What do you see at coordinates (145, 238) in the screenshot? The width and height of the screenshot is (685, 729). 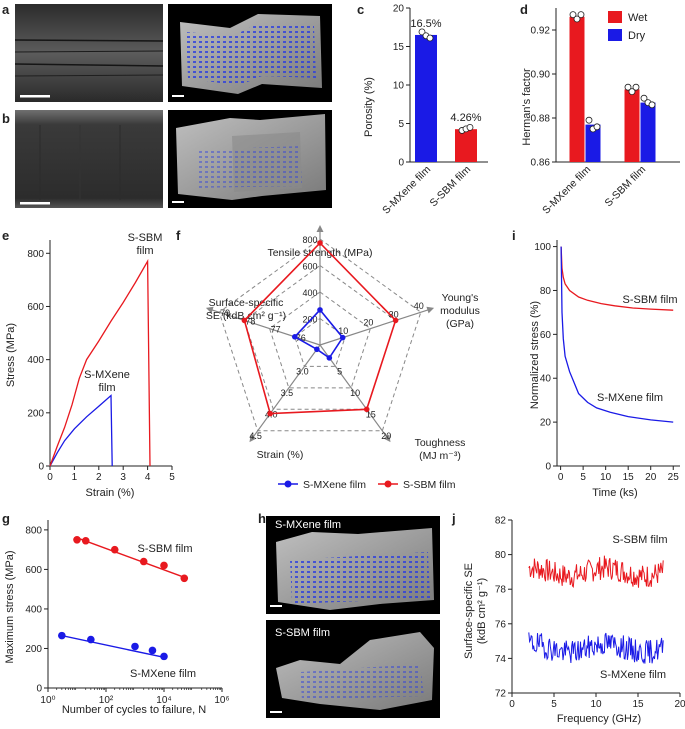 I see `series-label: S-SBM` at bounding box center [145, 238].